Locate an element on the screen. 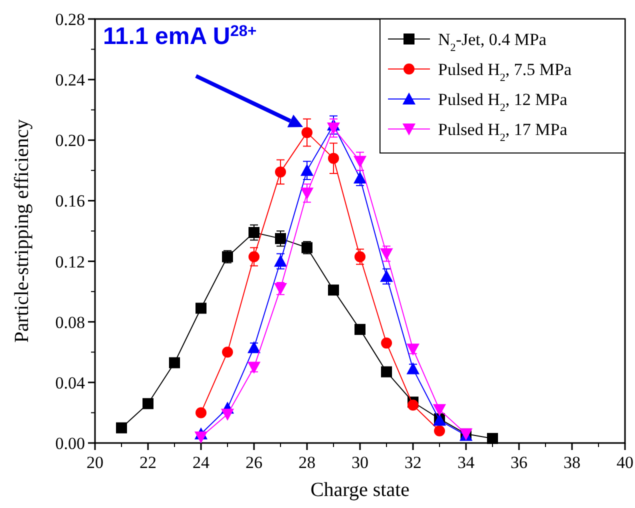  x-tick-label: 20 is located at coordinates (95, 462).